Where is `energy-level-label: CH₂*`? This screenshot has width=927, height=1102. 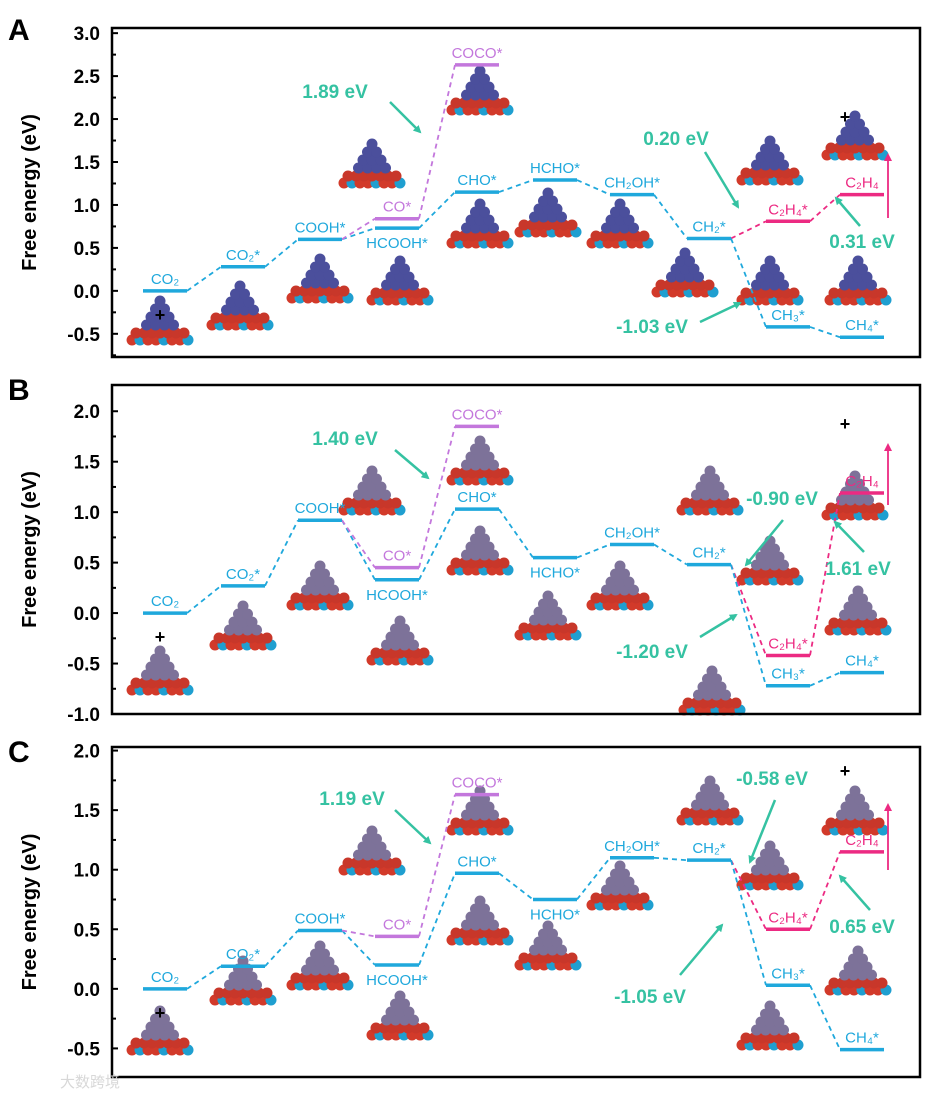
energy-level-label: CH₂* is located at coordinates (708, 226).